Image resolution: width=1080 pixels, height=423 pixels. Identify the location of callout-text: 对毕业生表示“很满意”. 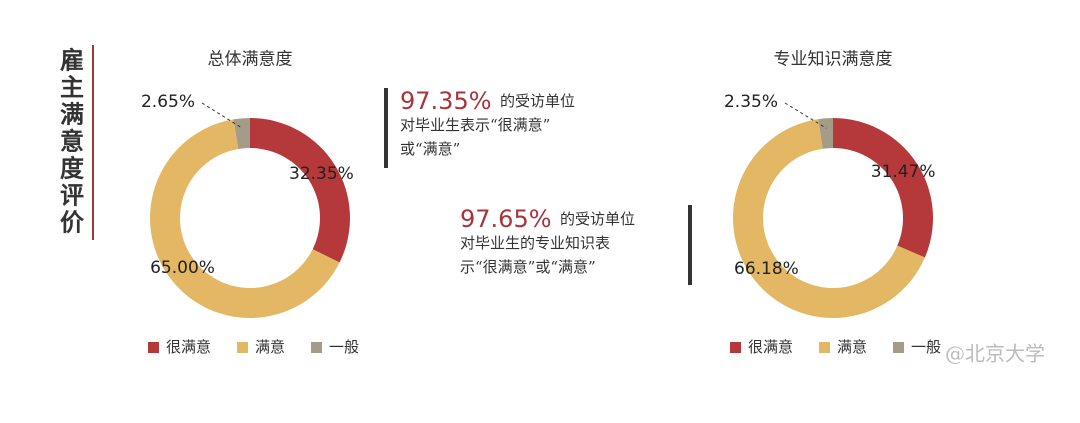
(475, 125).